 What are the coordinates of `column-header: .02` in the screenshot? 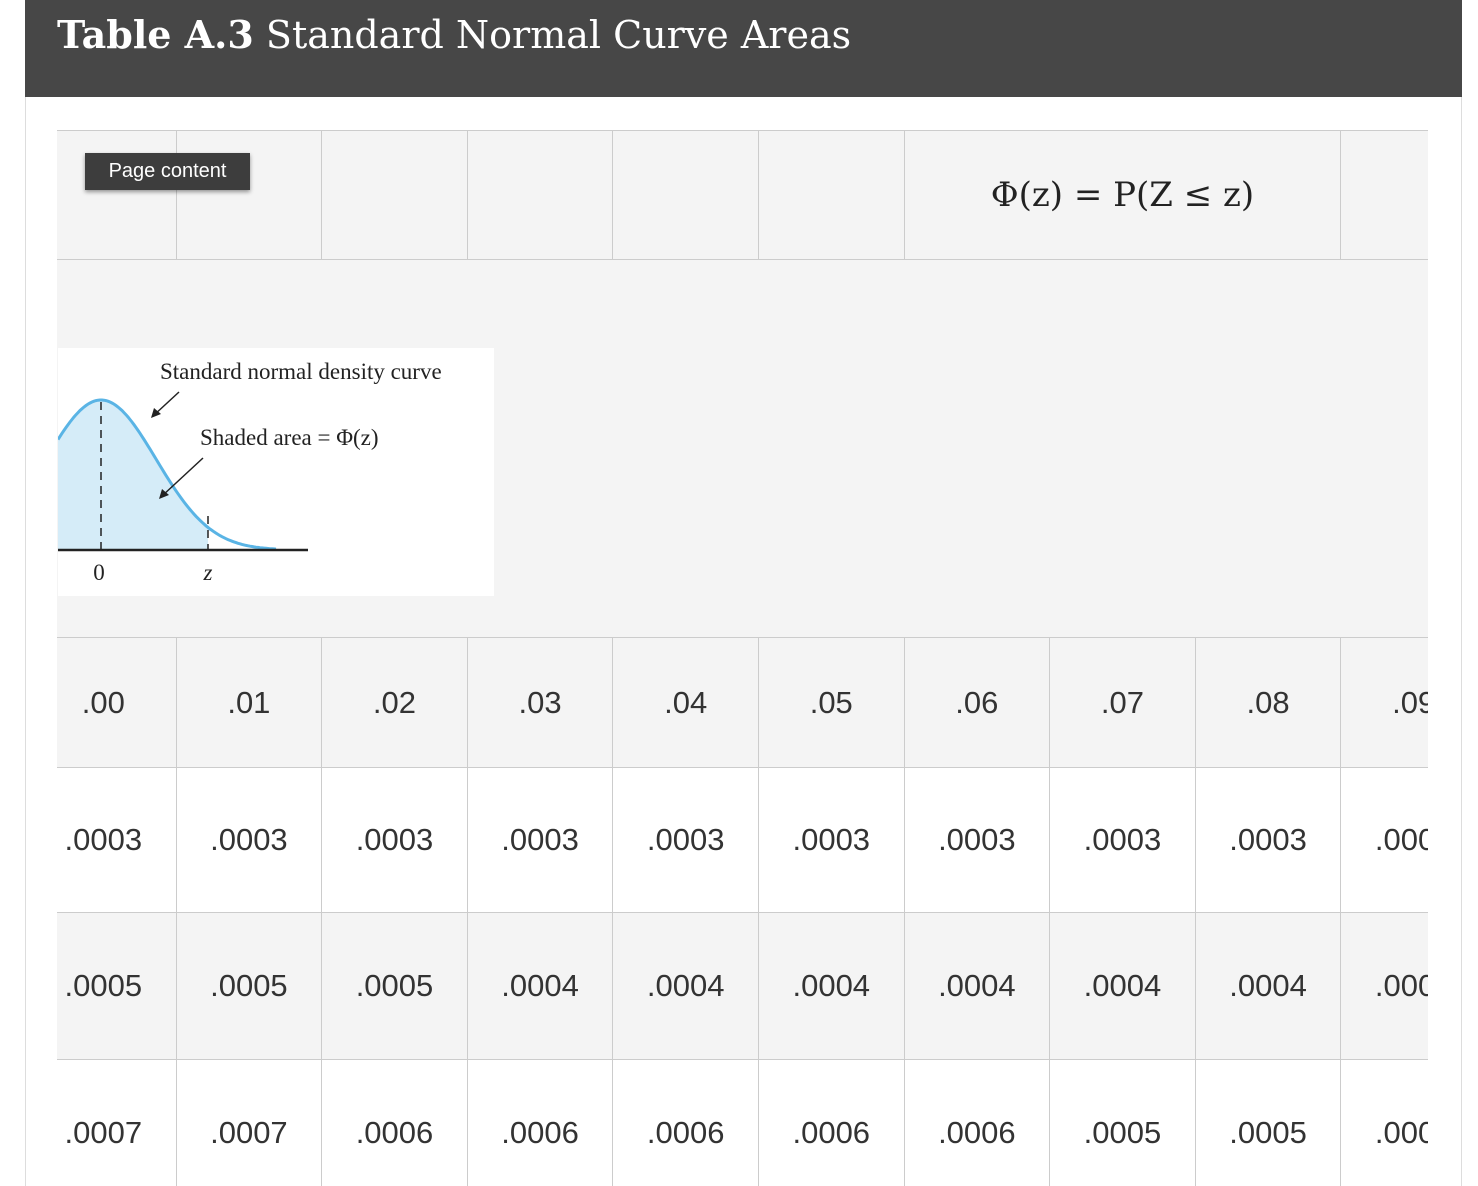 It's located at (394, 702).